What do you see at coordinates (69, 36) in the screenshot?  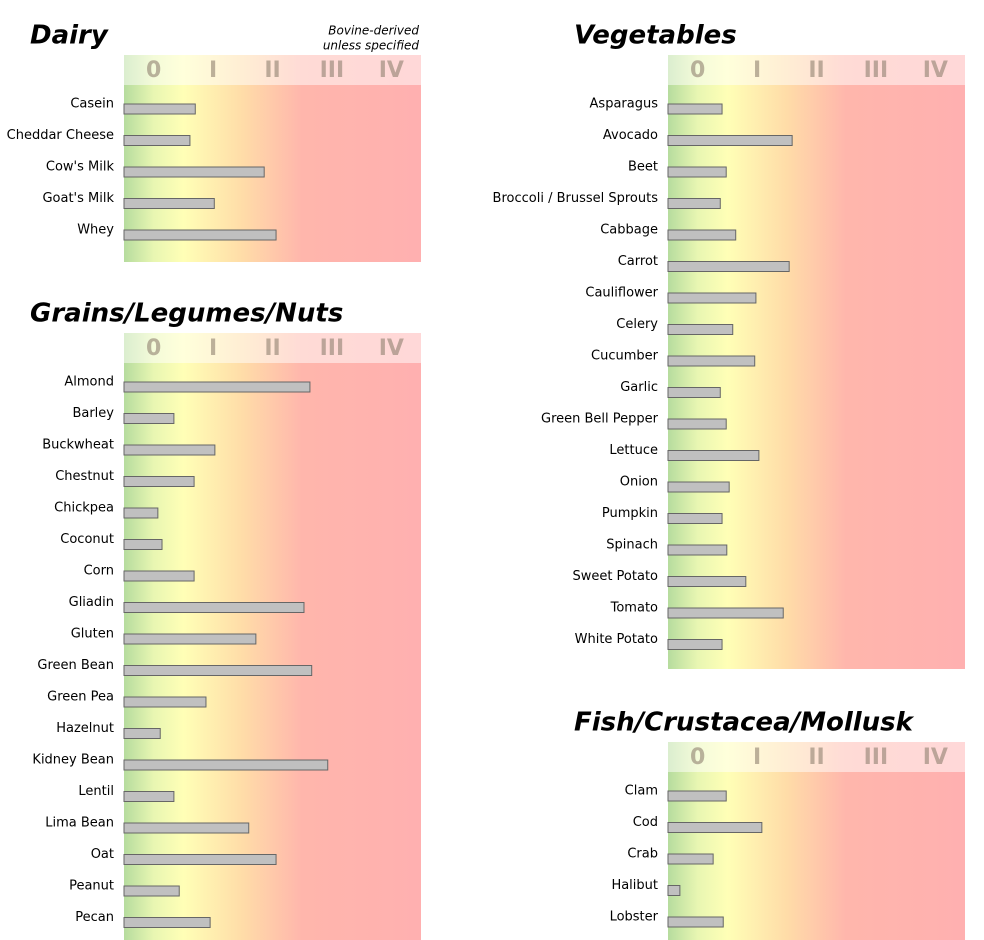 I see `panel-title: Dairy` at bounding box center [69, 36].